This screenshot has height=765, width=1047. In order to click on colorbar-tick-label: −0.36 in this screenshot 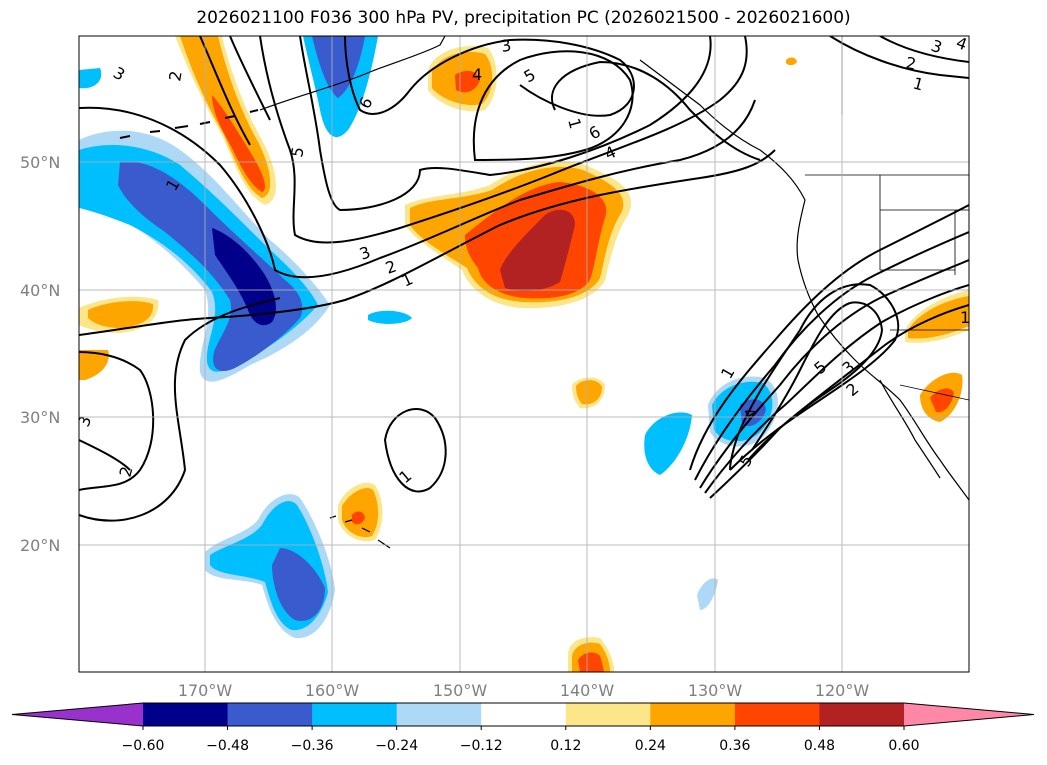, I will do `click(312, 746)`.